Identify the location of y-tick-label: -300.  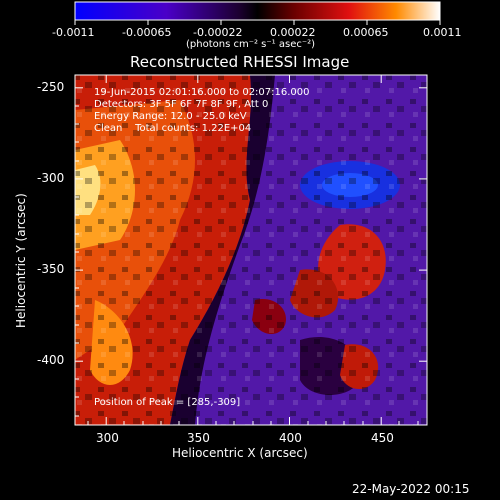
(51, 178).